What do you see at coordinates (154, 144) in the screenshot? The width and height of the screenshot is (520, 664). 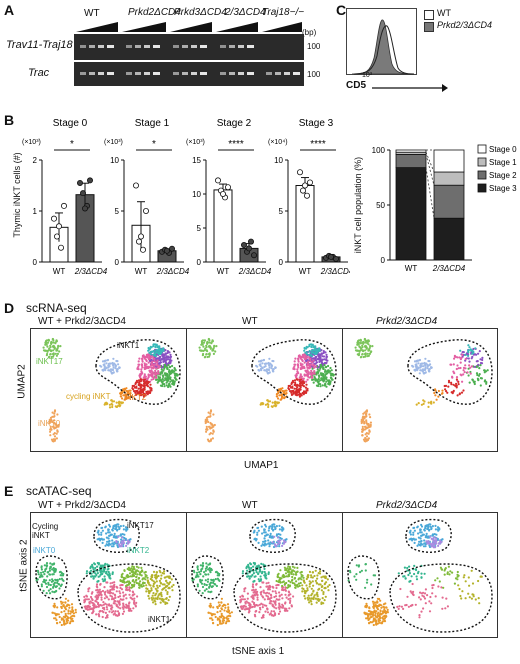 I see `sig-mark-1: *` at bounding box center [154, 144].